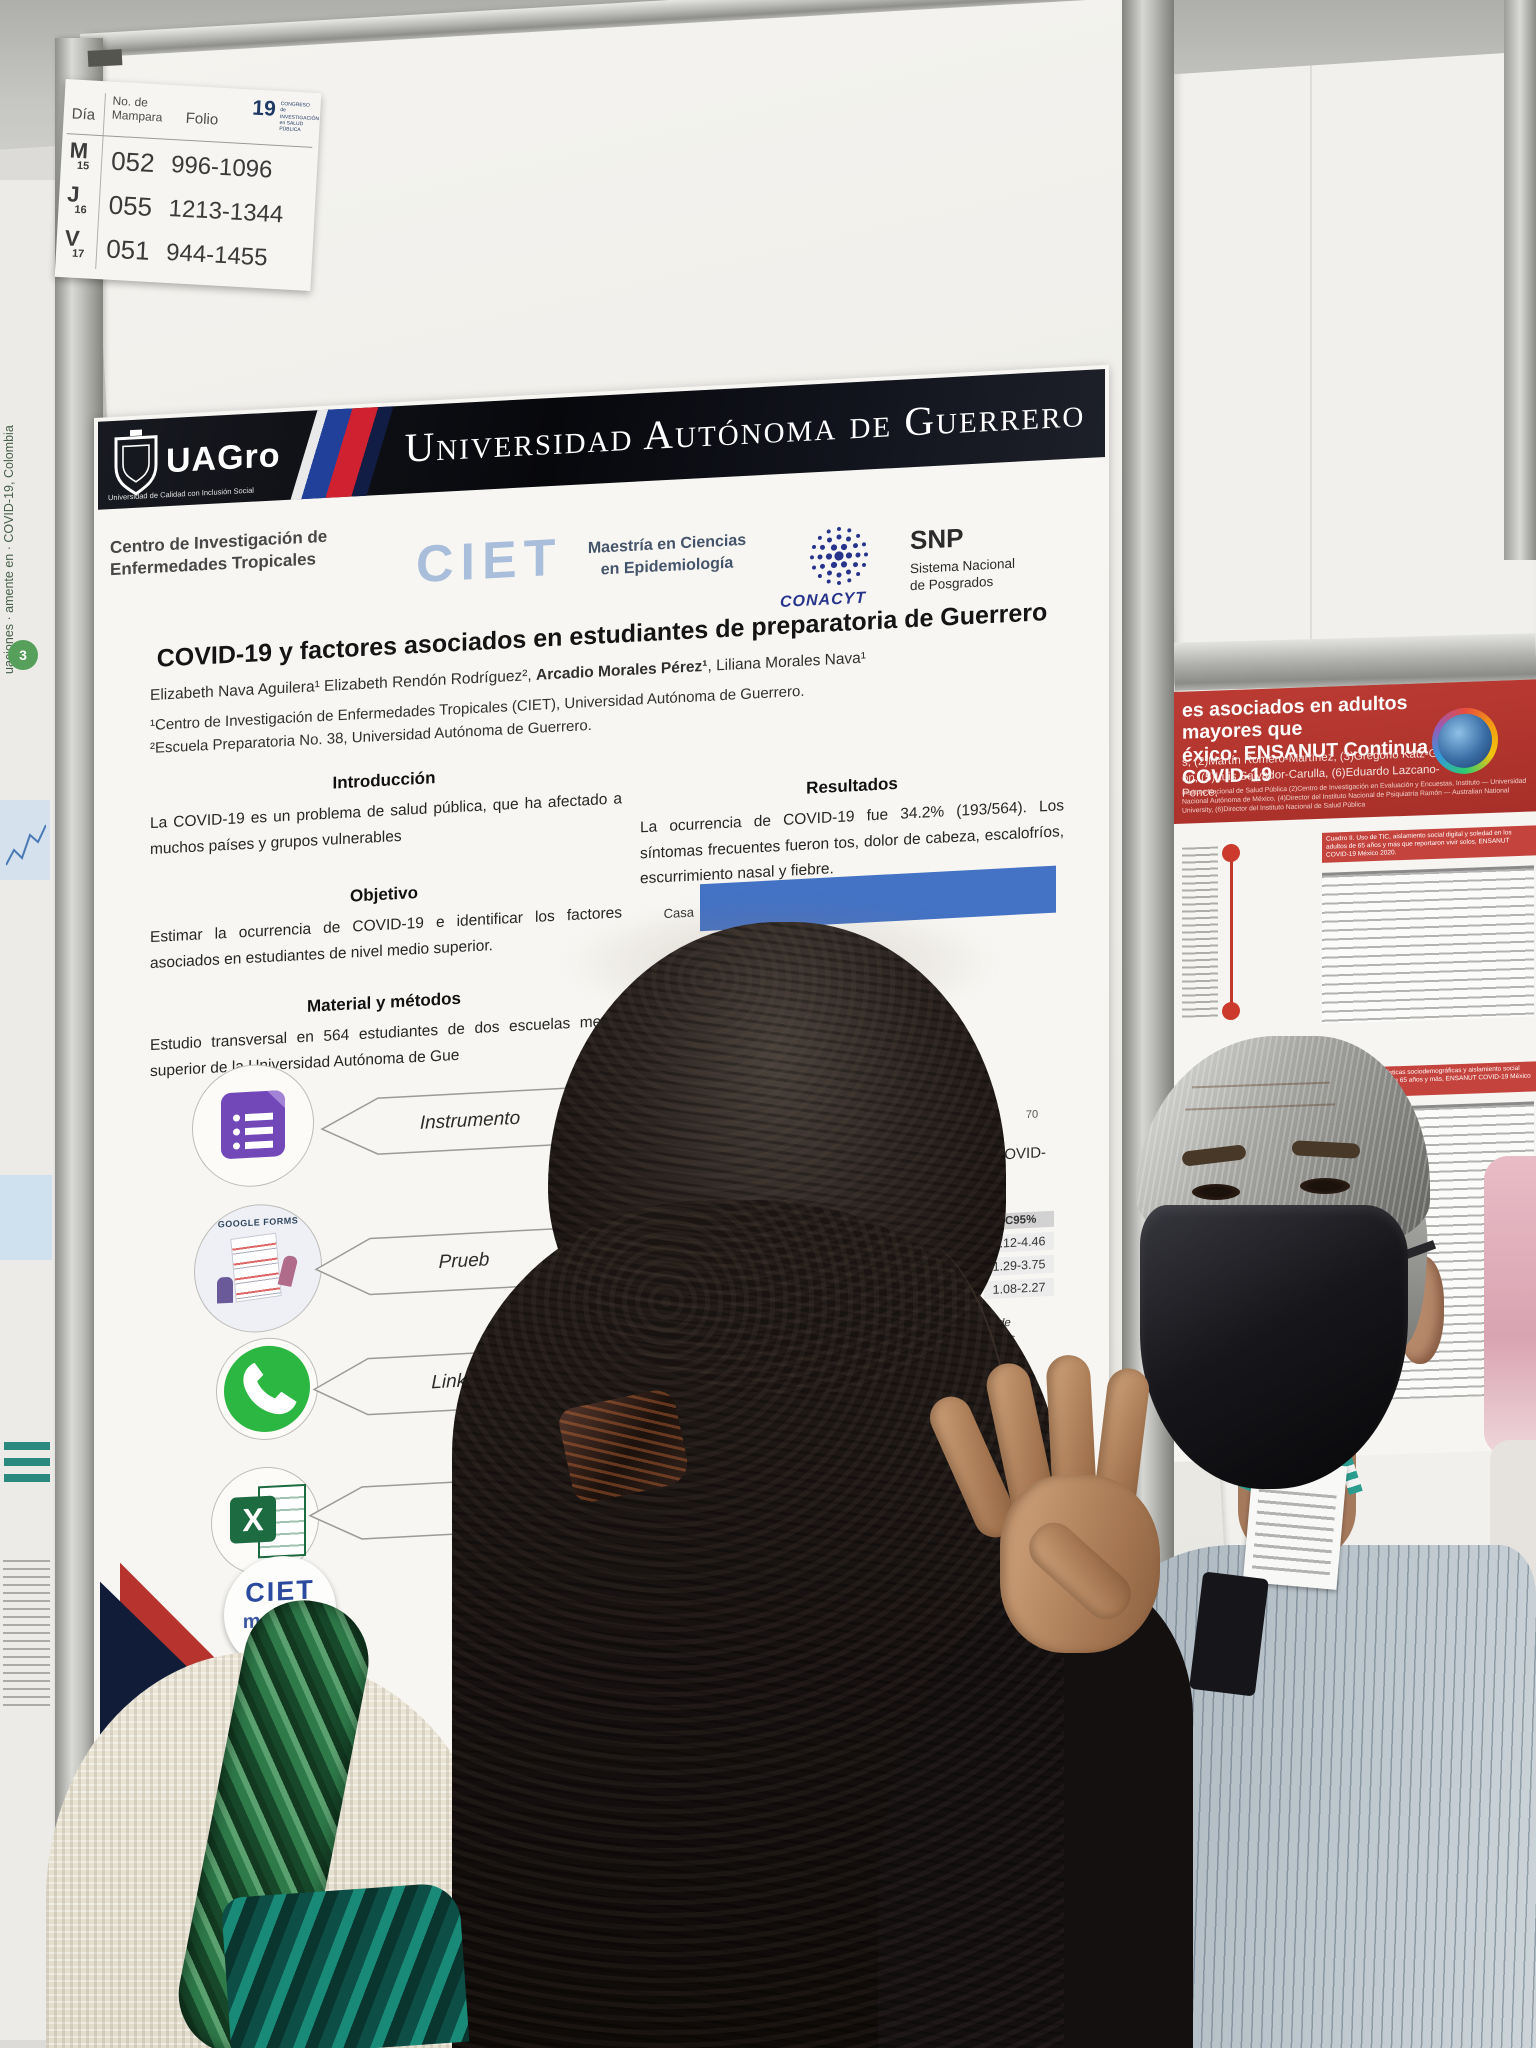  I want to click on snp-subtitle: Sistema Nacional de Posgrados, so click(963, 574).